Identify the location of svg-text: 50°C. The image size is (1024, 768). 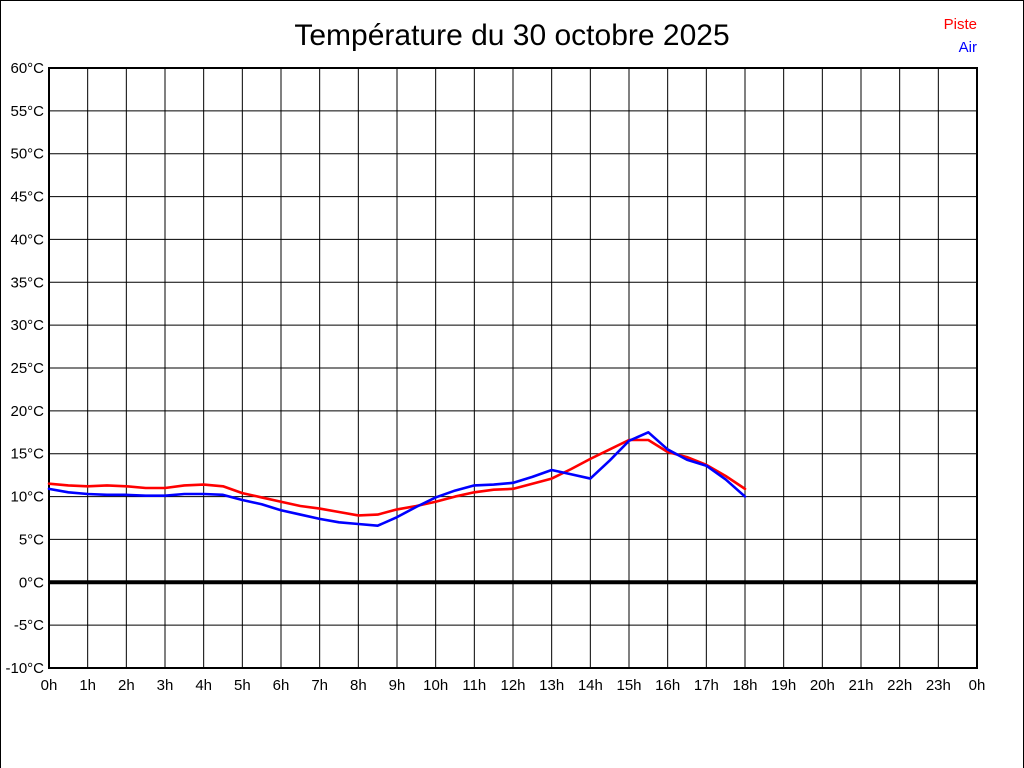
(27, 154).